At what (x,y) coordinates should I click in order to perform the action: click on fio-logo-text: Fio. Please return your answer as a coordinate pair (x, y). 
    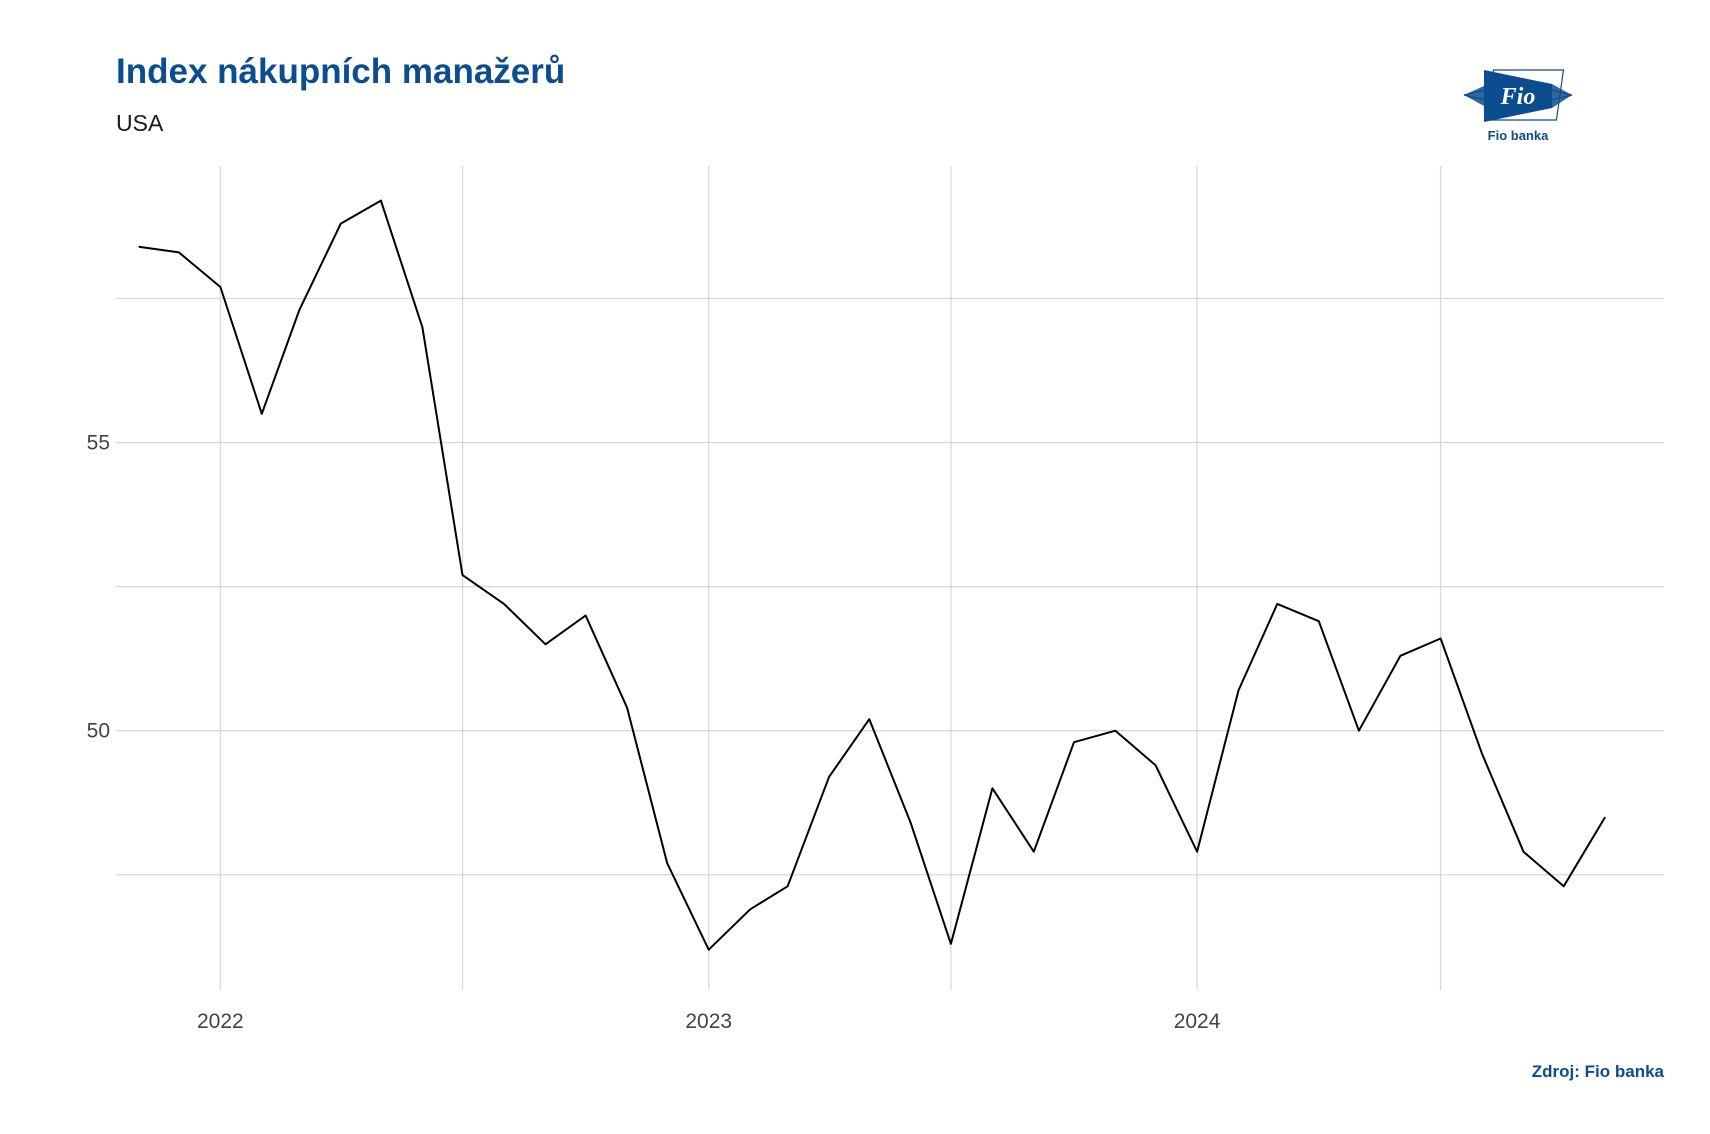
    Looking at the image, I should click on (1518, 97).